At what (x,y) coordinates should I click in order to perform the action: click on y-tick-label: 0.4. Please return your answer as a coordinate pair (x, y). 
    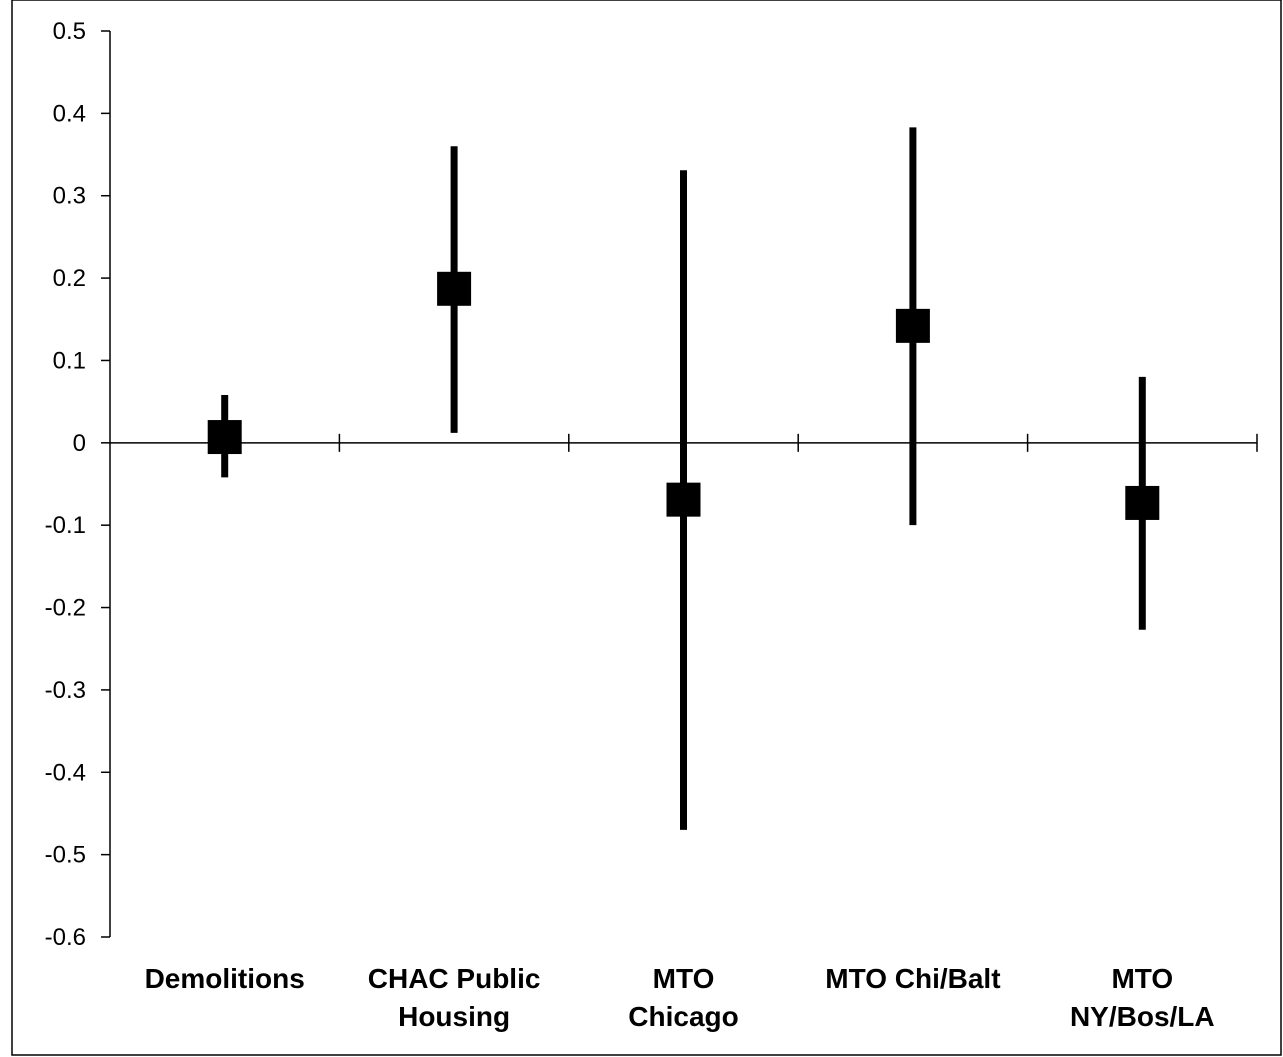
    Looking at the image, I should click on (69, 113).